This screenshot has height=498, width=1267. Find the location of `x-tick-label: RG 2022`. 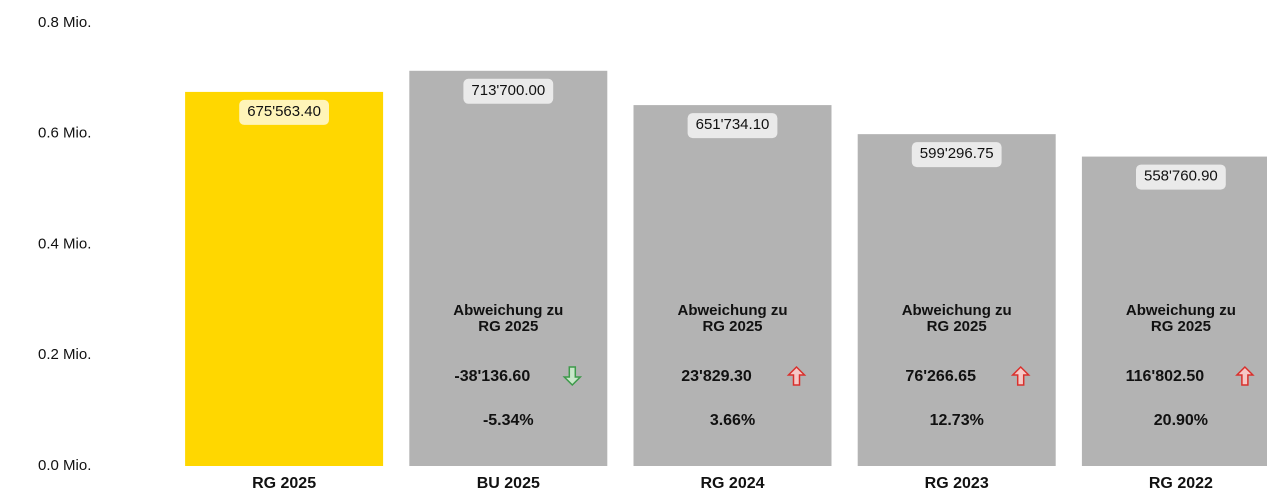

x-tick-label: RG 2022 is located at coordinates (1181, 483).